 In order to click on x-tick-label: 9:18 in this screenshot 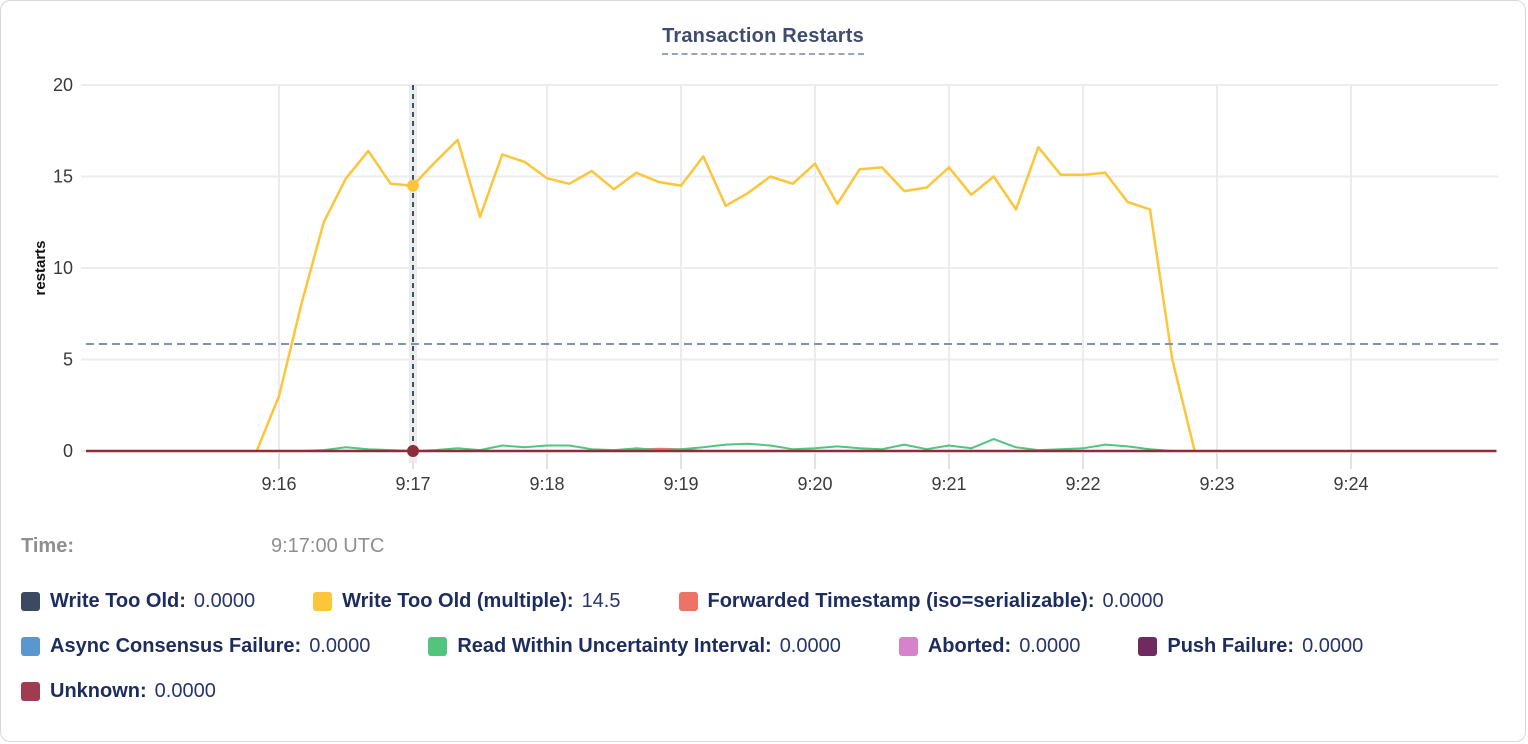, I will do `click(546, 484)`.